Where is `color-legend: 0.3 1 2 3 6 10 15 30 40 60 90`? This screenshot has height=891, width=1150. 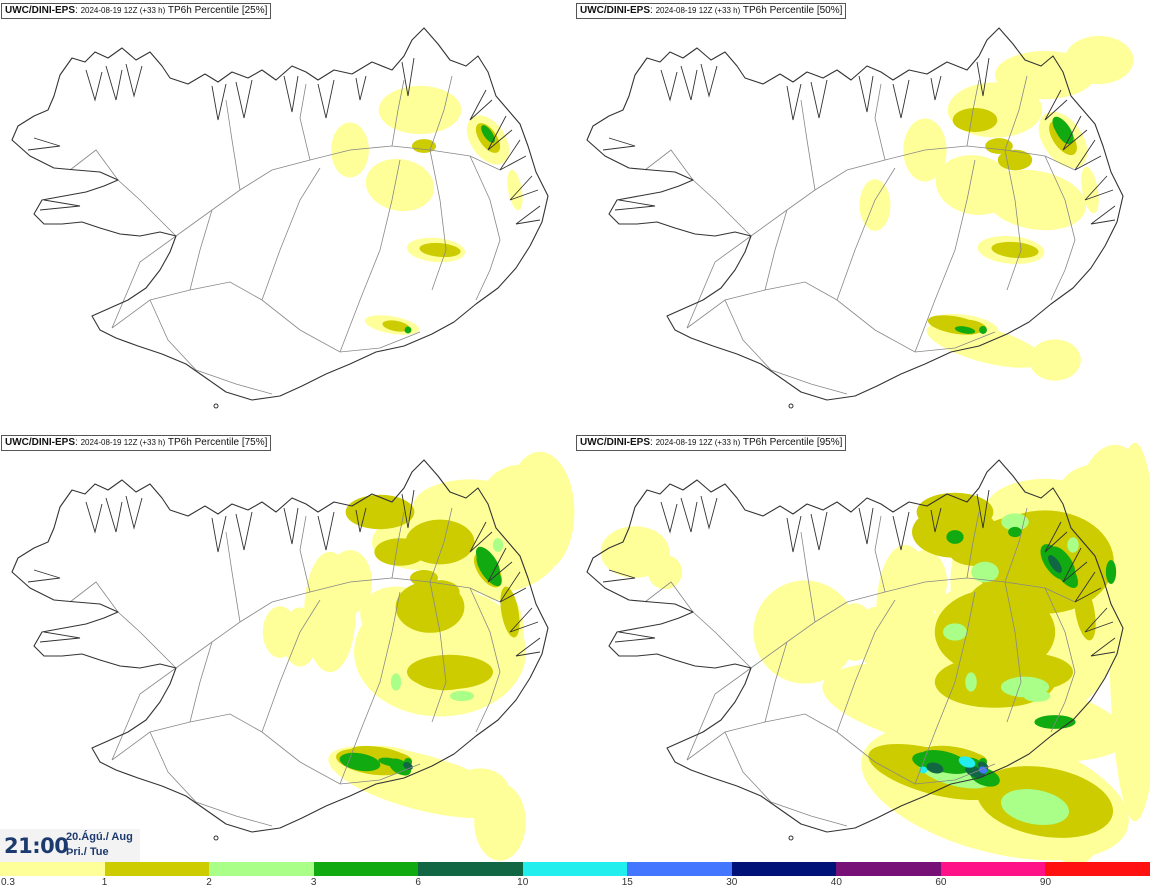 color-legend: 0.3 1 2 3 6 10 15 30 40 60 90 is located at coordinates (575, 876).